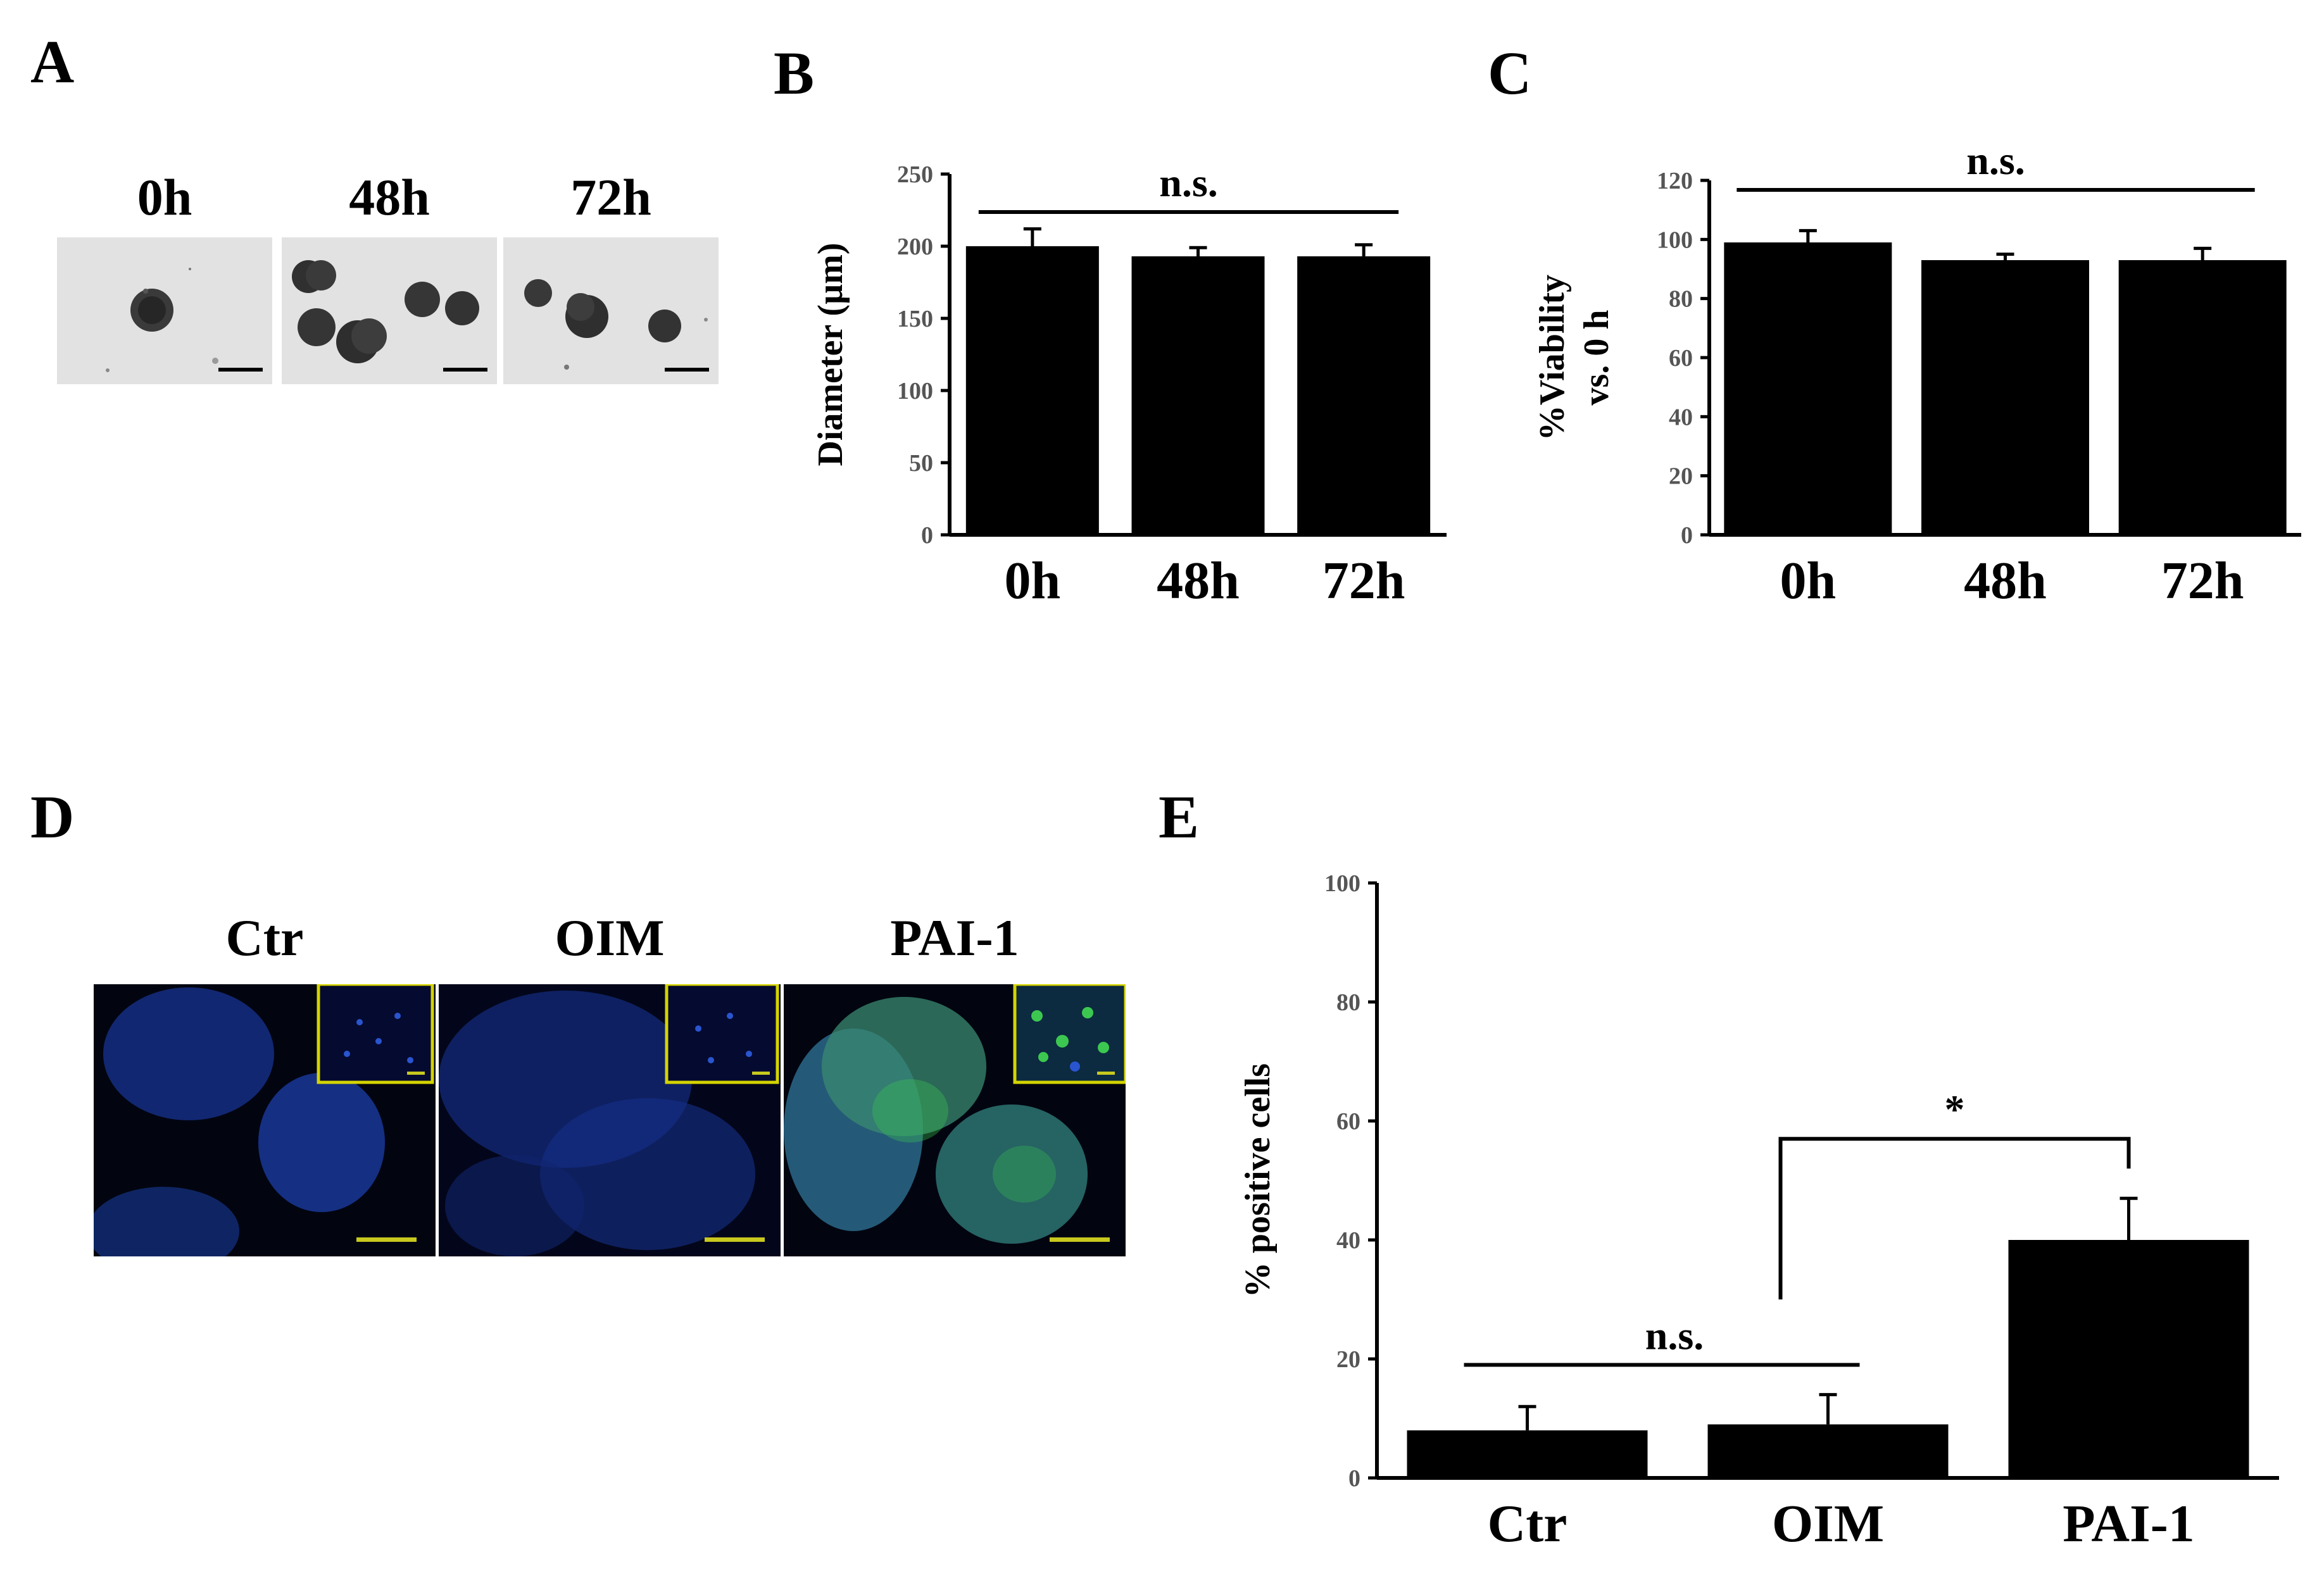 Image resolution: width=2324 pixels, height=1583 pixels. Describe the element at coordinates (416, 1073) in the screenshot. I see `inset-scale-bar-d-ctr` at that location.